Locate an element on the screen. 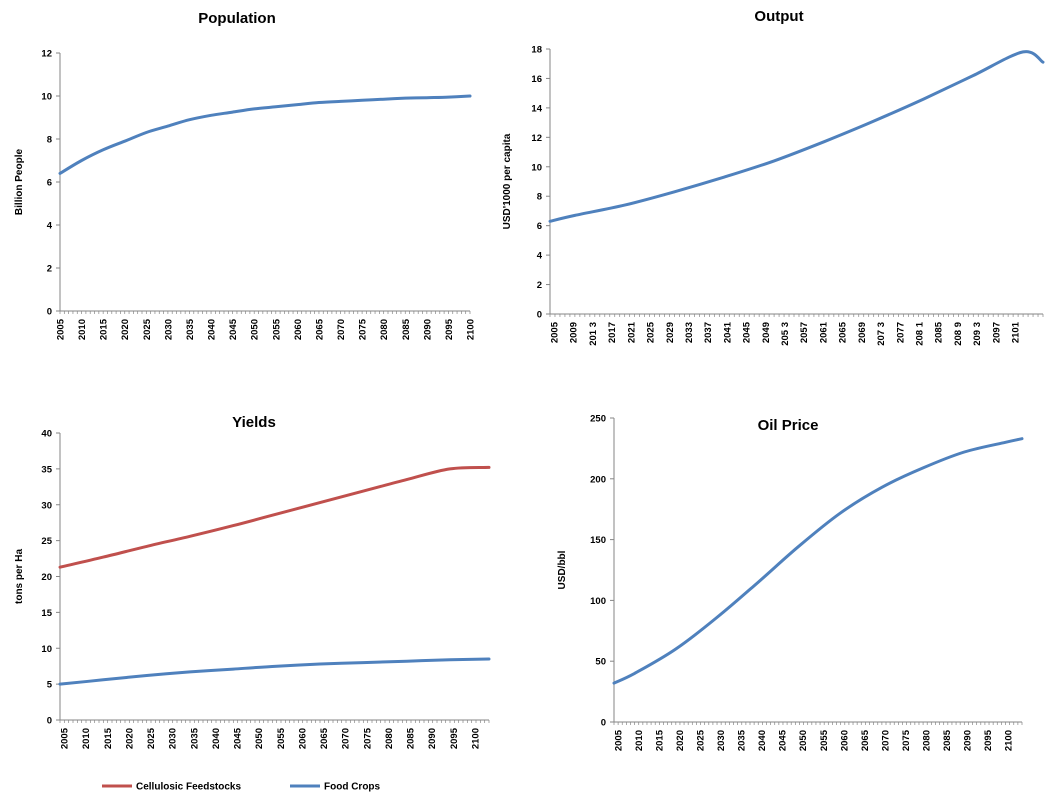  oil-price-title: Oil Price is located at coordinates (788, 425).